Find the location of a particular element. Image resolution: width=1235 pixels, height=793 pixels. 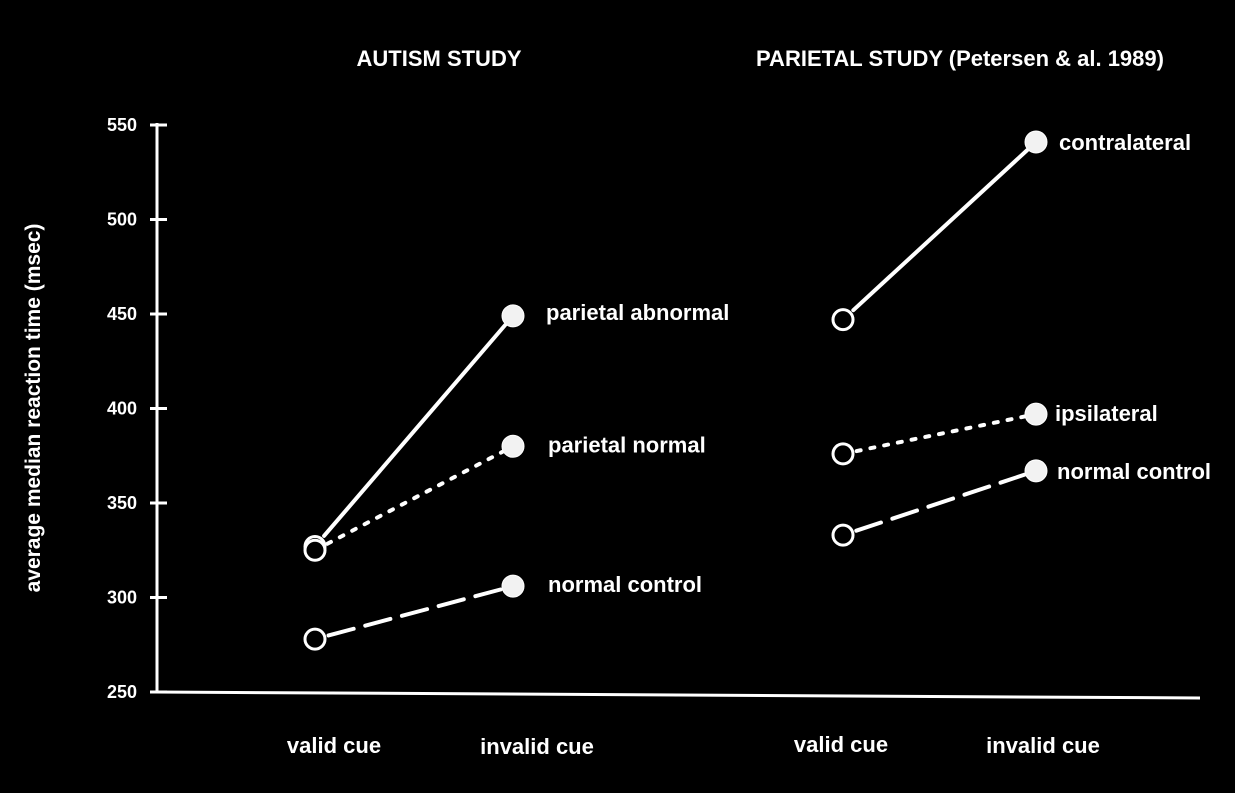

series-label: ipsilateral is located at coordinates (1106, 413).